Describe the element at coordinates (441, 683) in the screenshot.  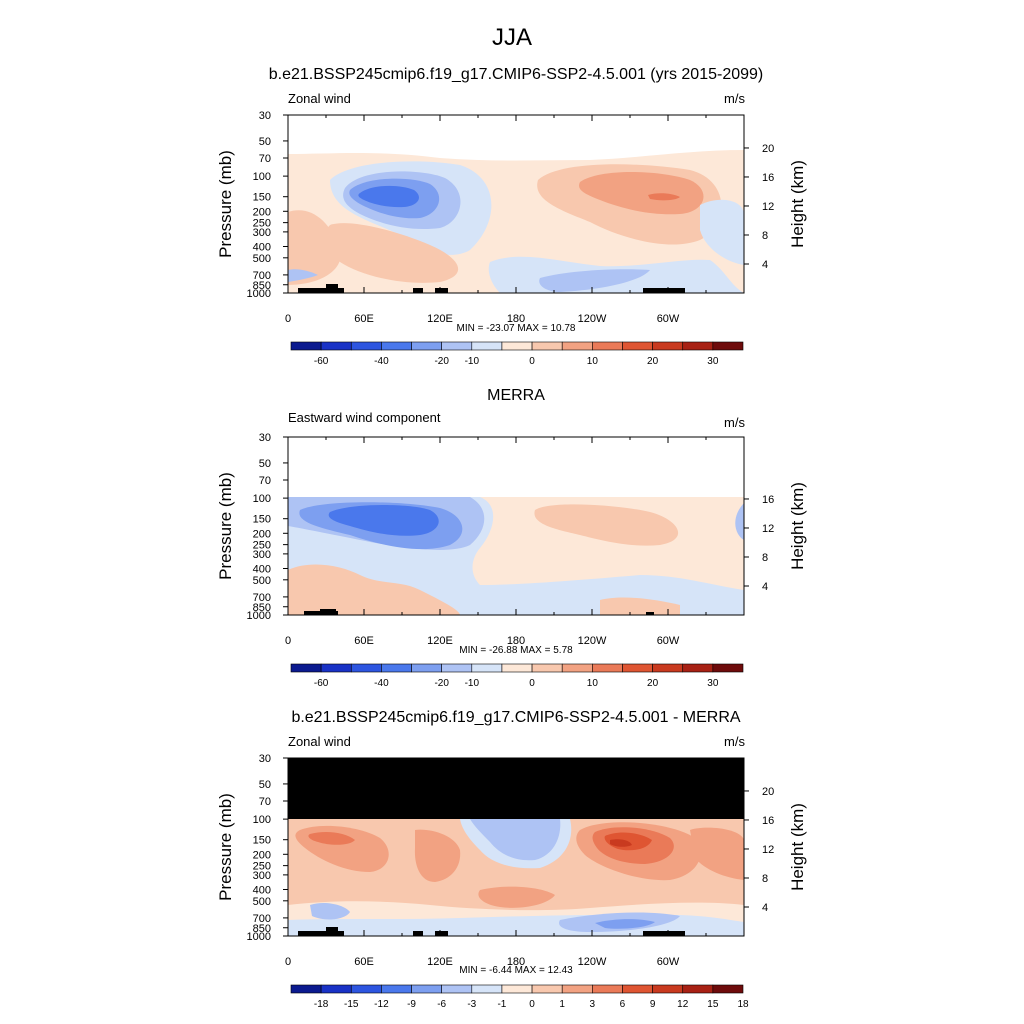
I see `colorbar-label: -20` at that location.